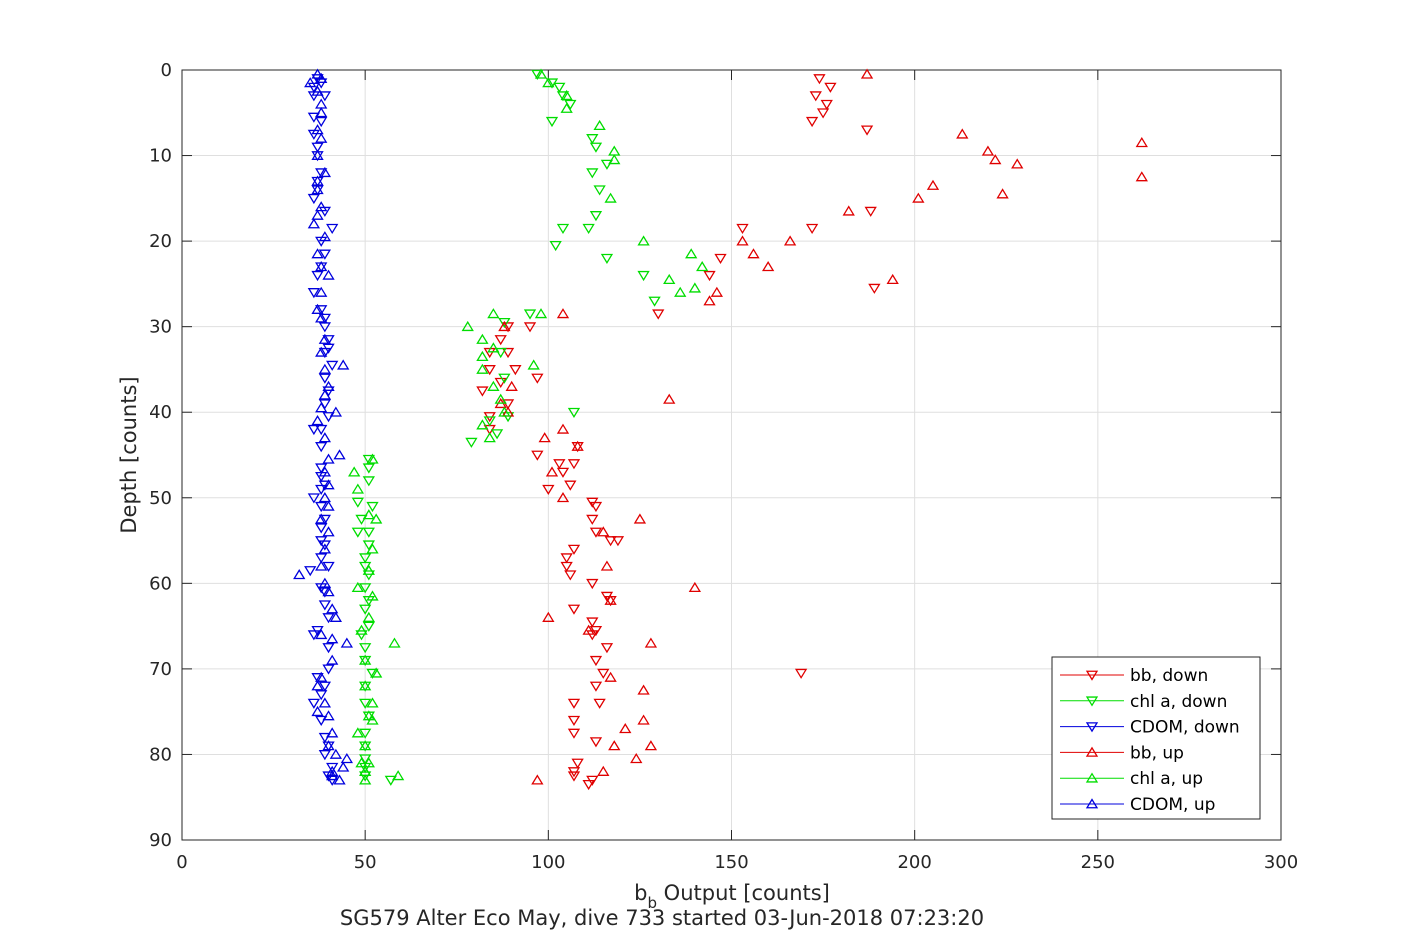 This screenshot has width=1417, height=945. Describe the element at coordinates (914, 862) in the screenshot. I see `x-tick-label: 200` at that location.